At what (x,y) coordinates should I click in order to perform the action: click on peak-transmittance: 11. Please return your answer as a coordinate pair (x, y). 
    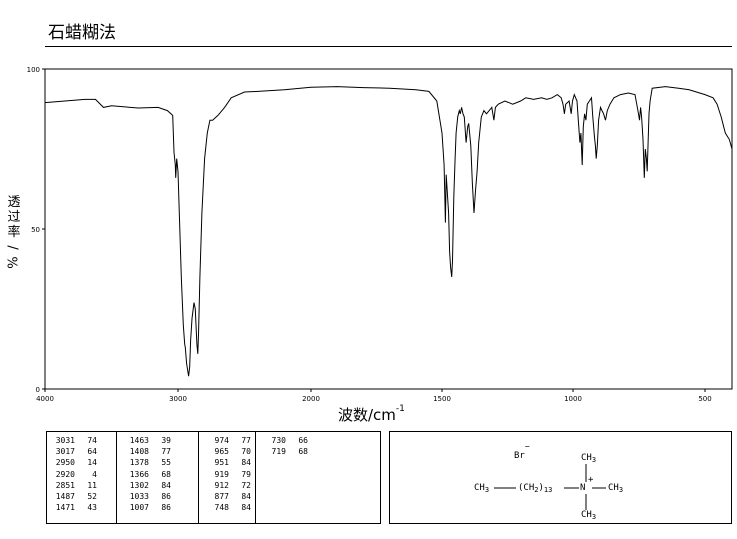
    Looking at the image, I should click on (92, 485).